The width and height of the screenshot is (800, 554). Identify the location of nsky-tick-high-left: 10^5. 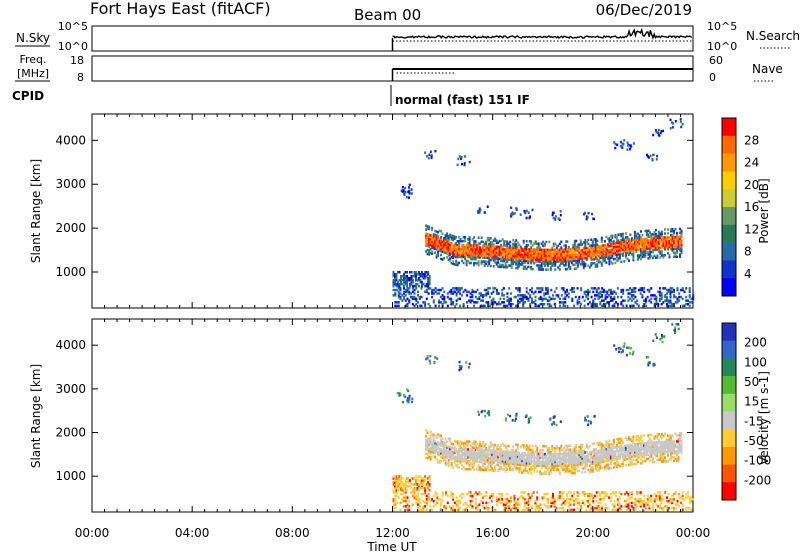
(73, 26).